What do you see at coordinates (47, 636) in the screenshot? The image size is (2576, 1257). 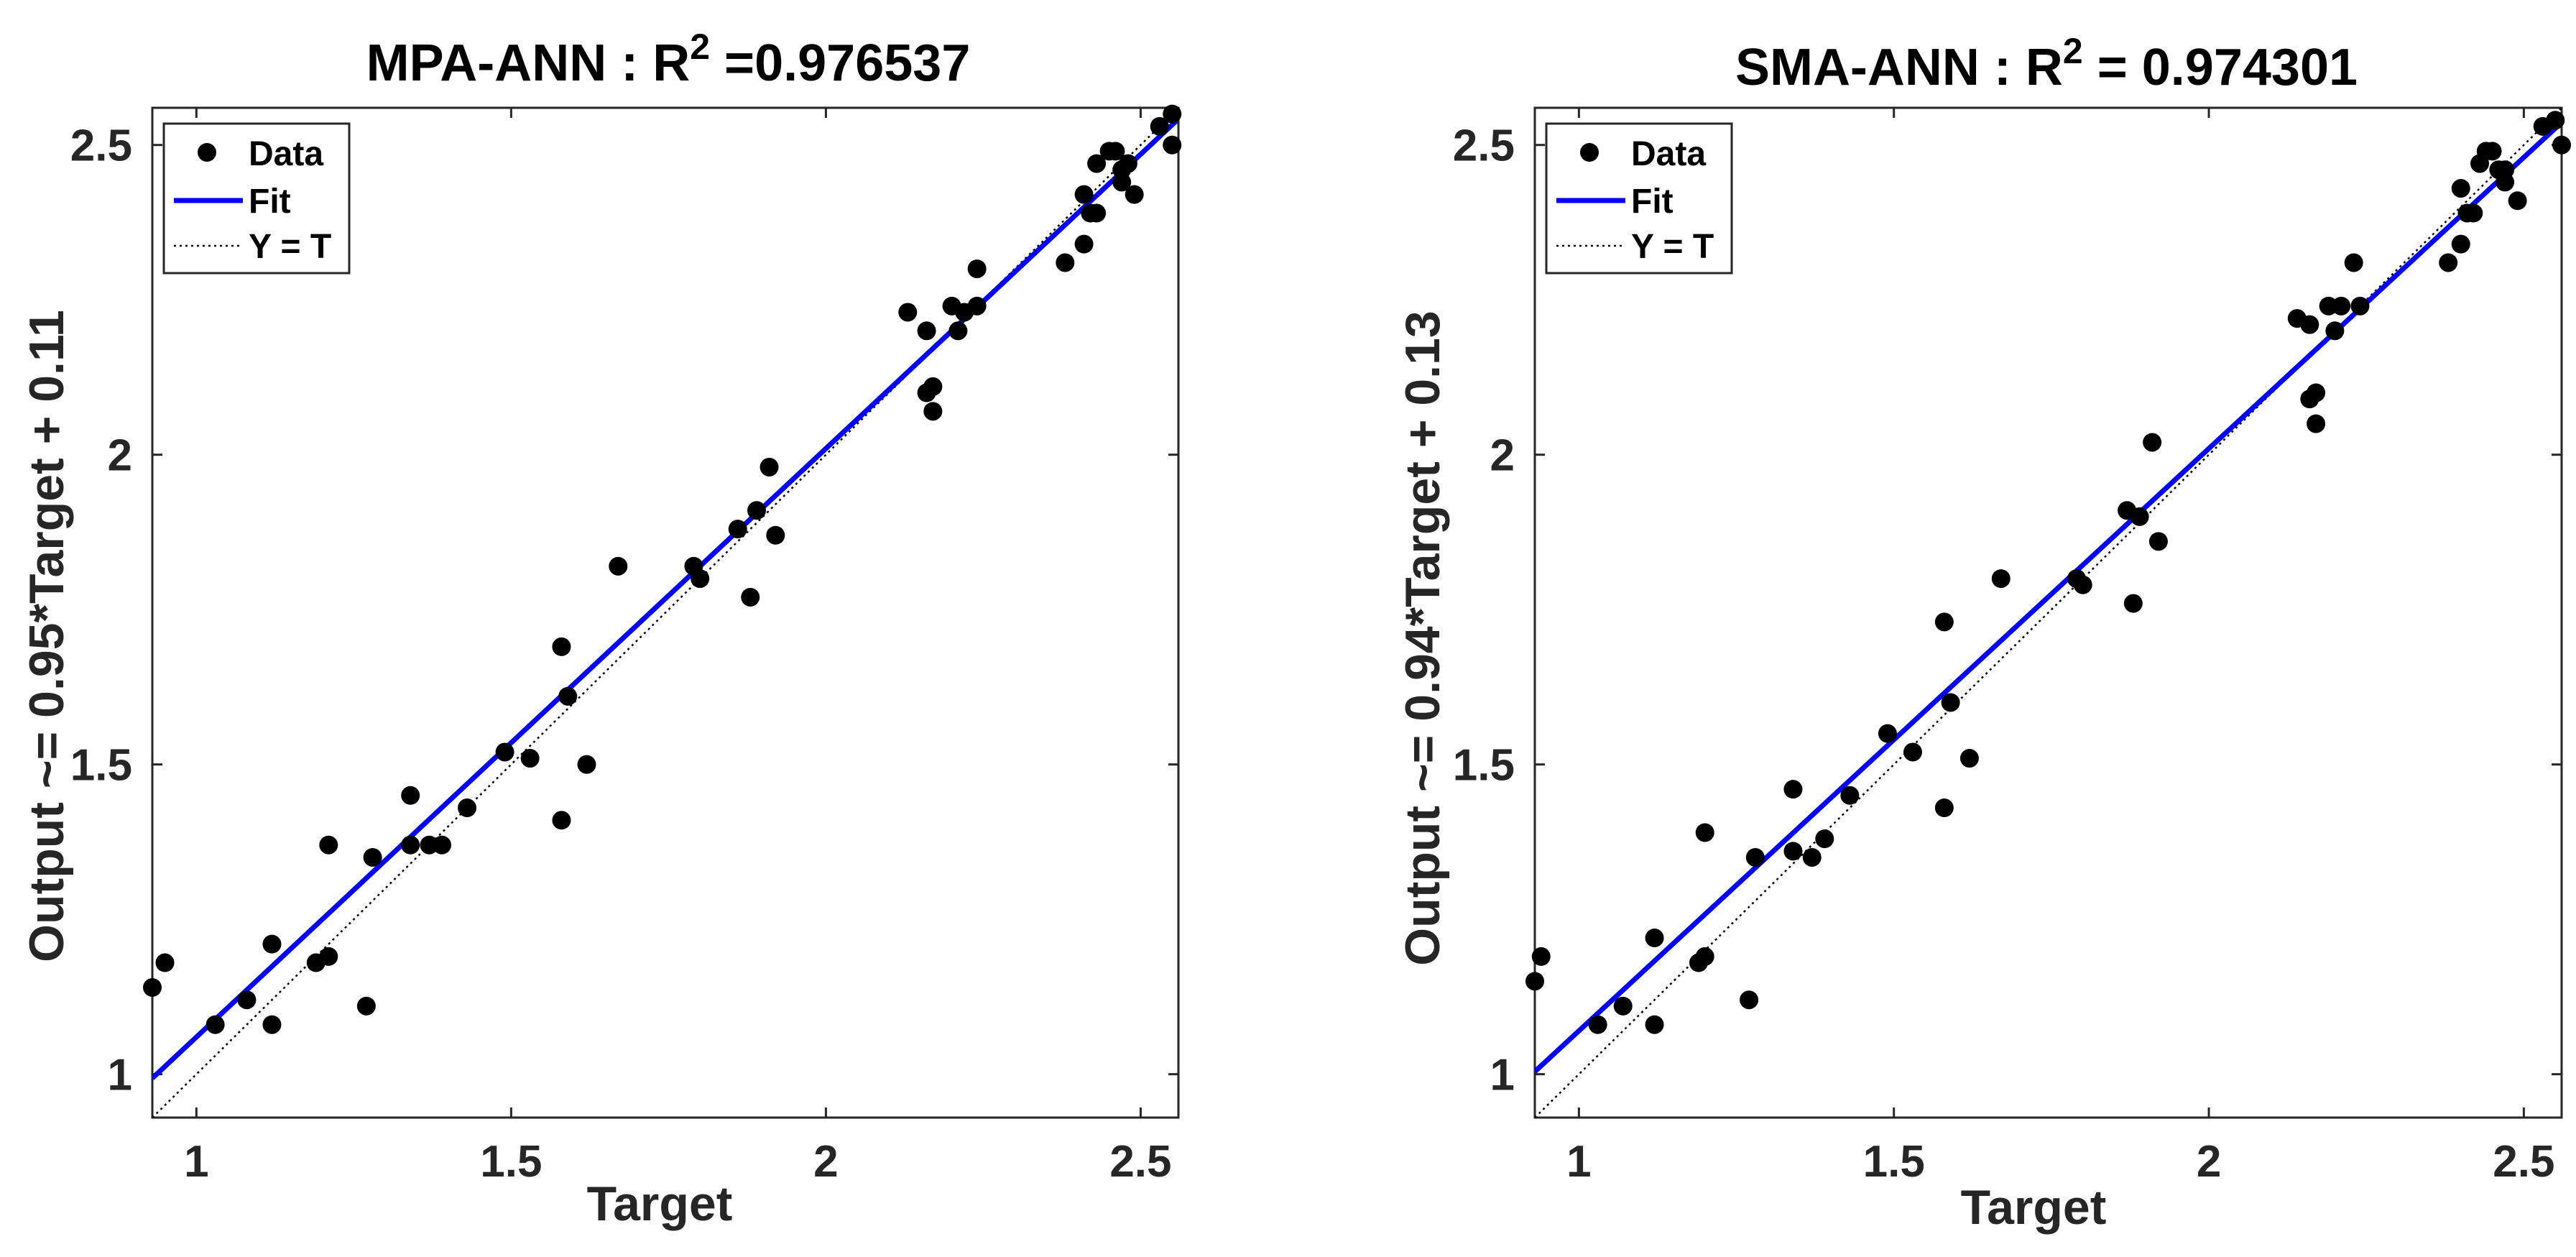 I see `y-axis-label: Output ~= 0.95*Target + 0.11` at bounding box center [47, 636].